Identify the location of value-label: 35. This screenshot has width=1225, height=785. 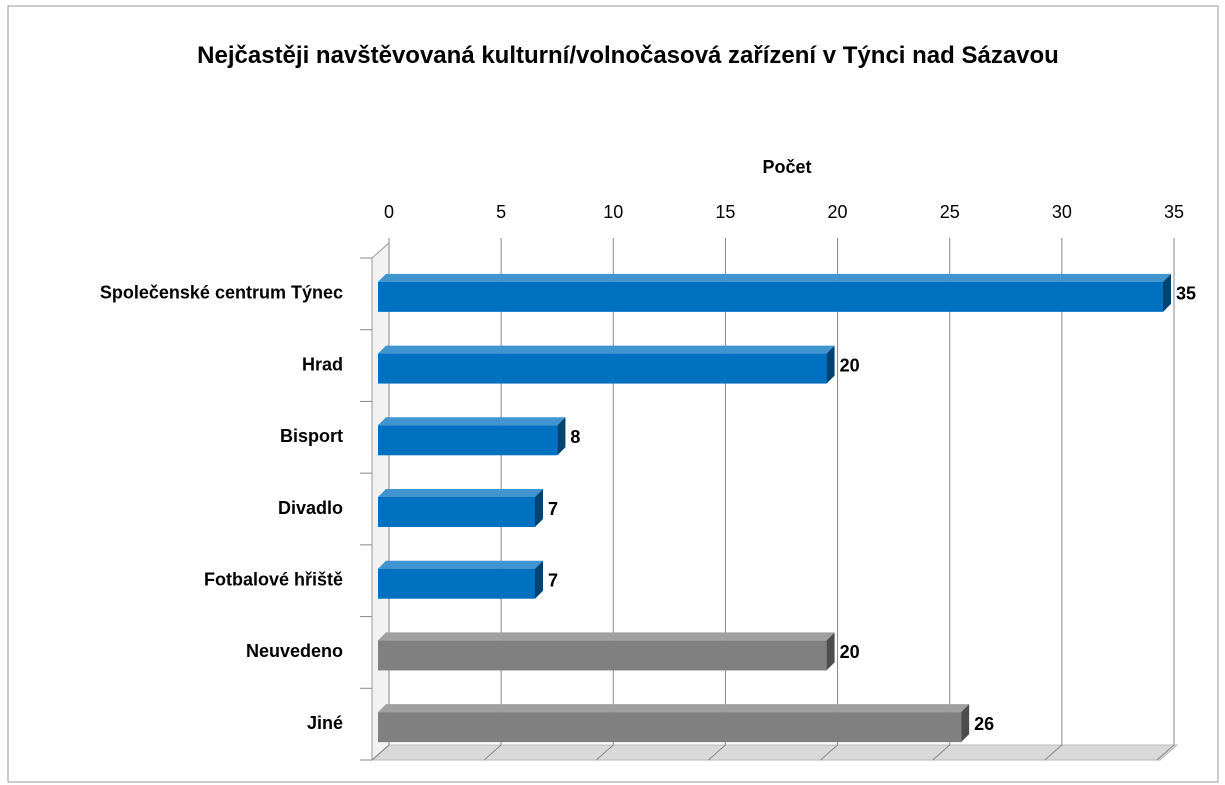
(1186, 294).